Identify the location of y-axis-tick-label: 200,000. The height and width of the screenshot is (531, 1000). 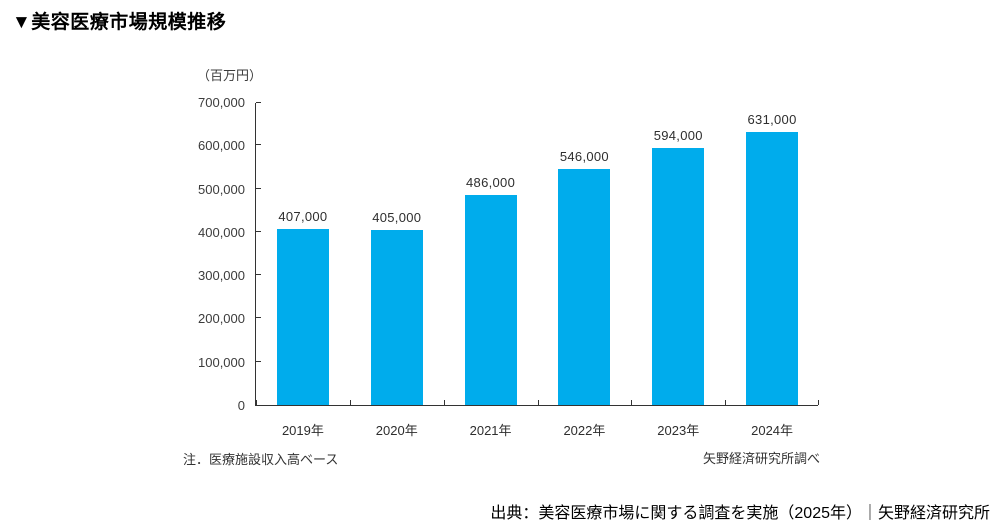
(221, 319).